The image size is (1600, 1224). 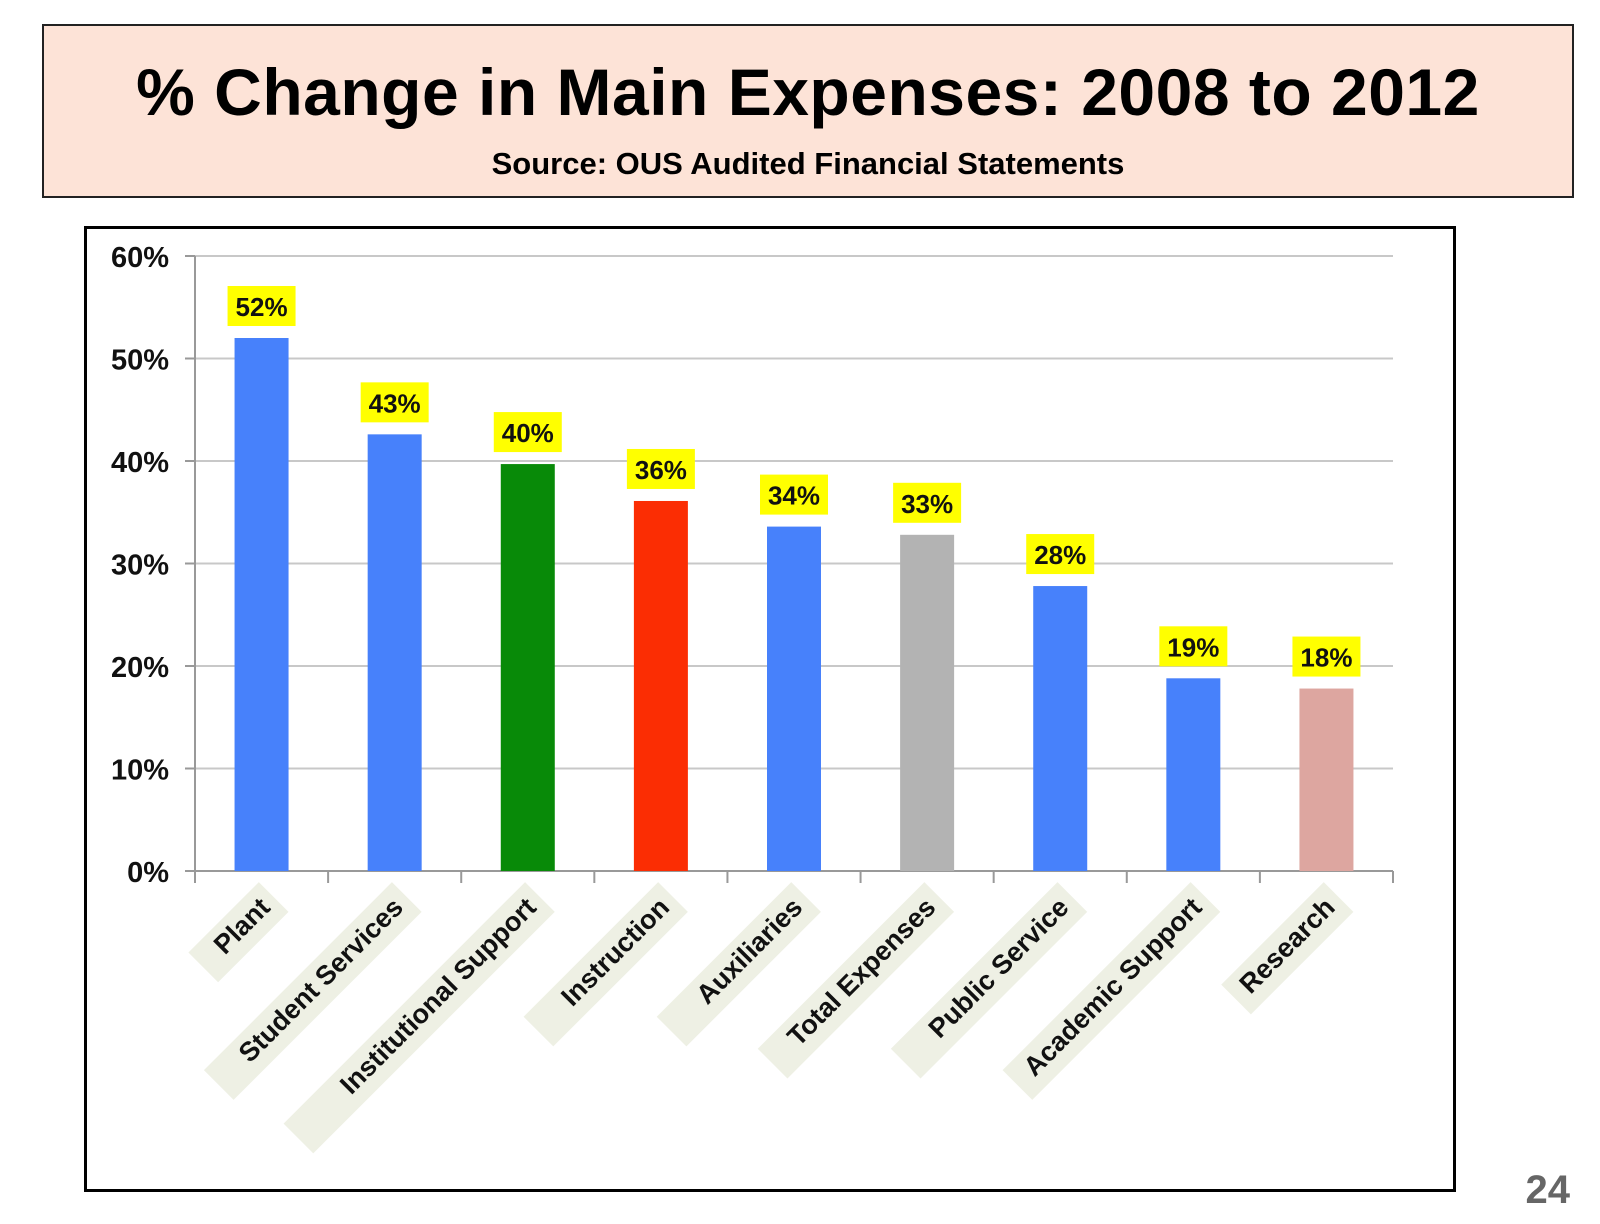 What do you see at coordinates (808, 163) in the screenshot?
I see `slide-subtitle: Source: OUS Audited Financial Statements` at bounding box center [808, 163].